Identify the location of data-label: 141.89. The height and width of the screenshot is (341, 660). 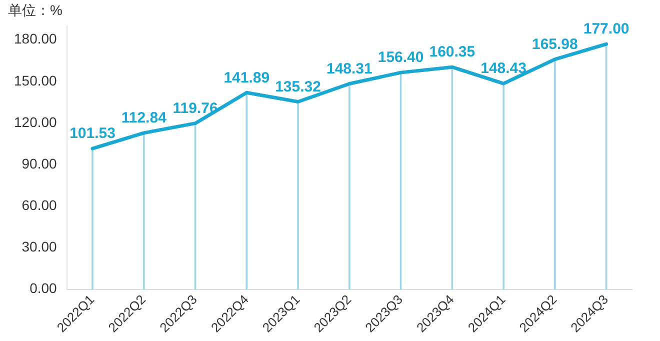
(247, 77).